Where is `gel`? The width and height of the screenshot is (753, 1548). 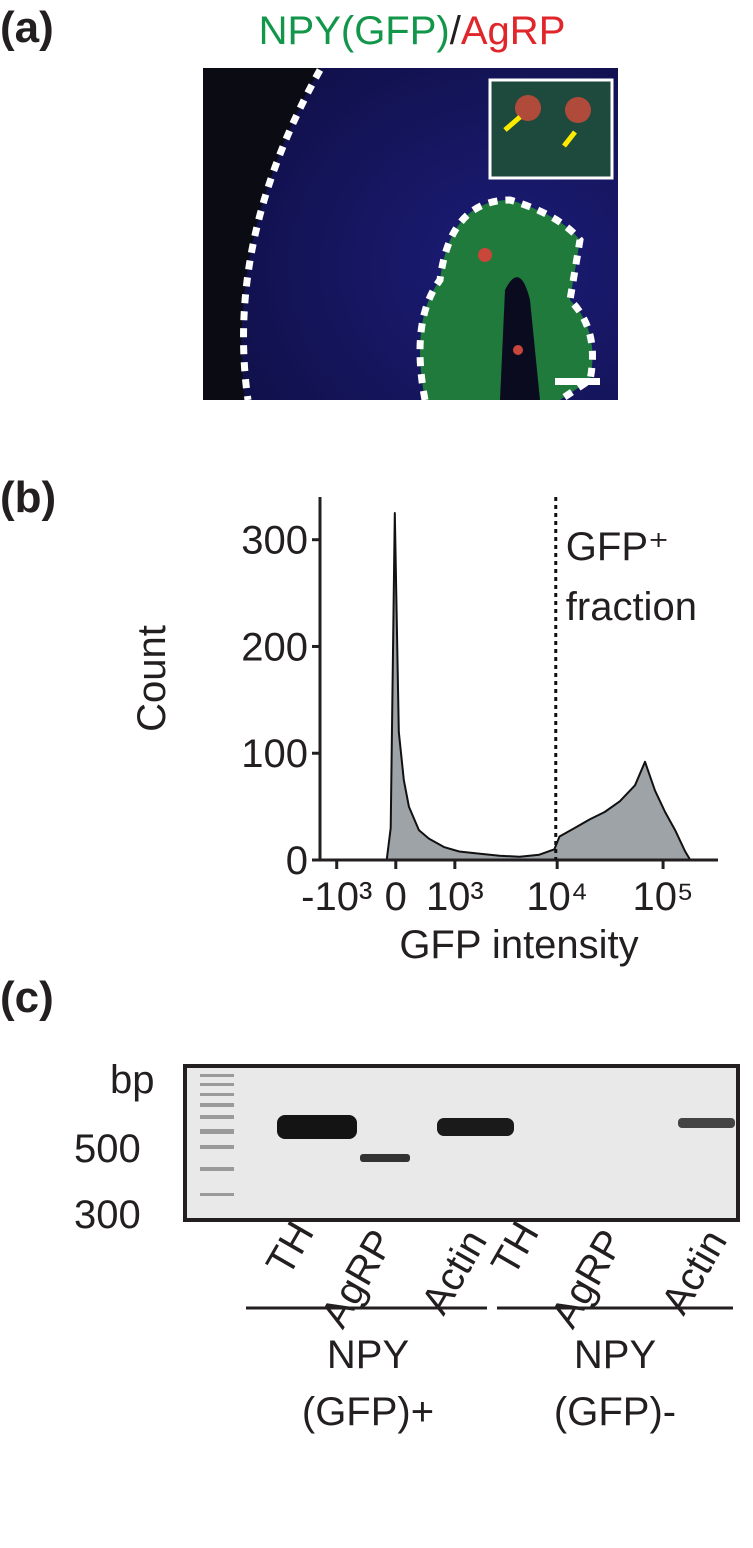 gel is located at coordinates (461, 1143).